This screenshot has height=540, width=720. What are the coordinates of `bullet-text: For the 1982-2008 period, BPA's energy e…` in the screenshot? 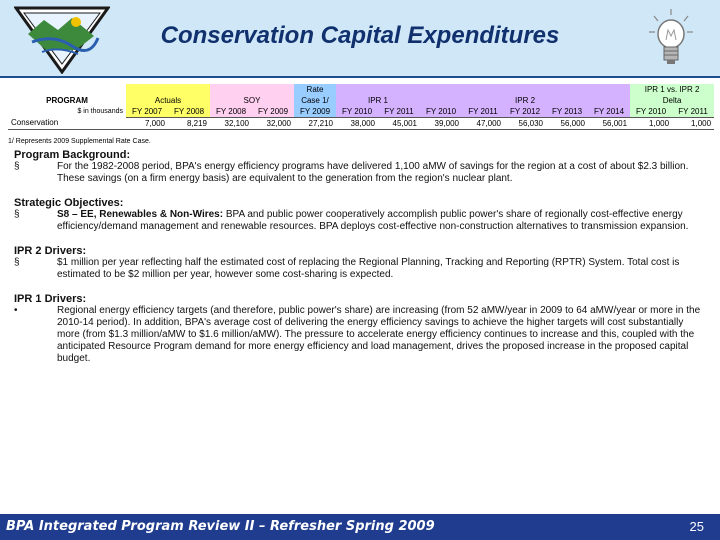 It's located at (373, 172).